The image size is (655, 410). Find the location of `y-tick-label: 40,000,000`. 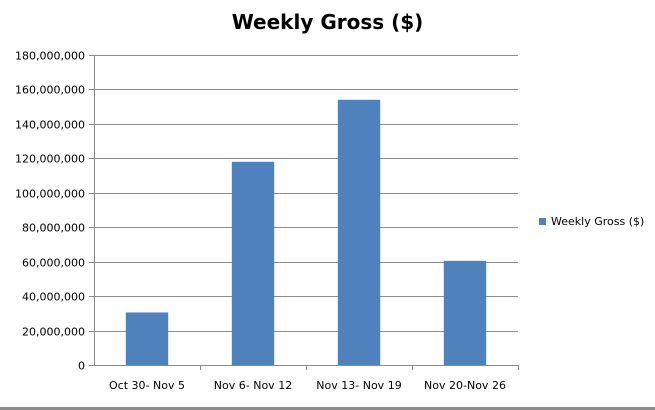

y-tick-label: 40,000,000 is located at coordinates (53, 297).